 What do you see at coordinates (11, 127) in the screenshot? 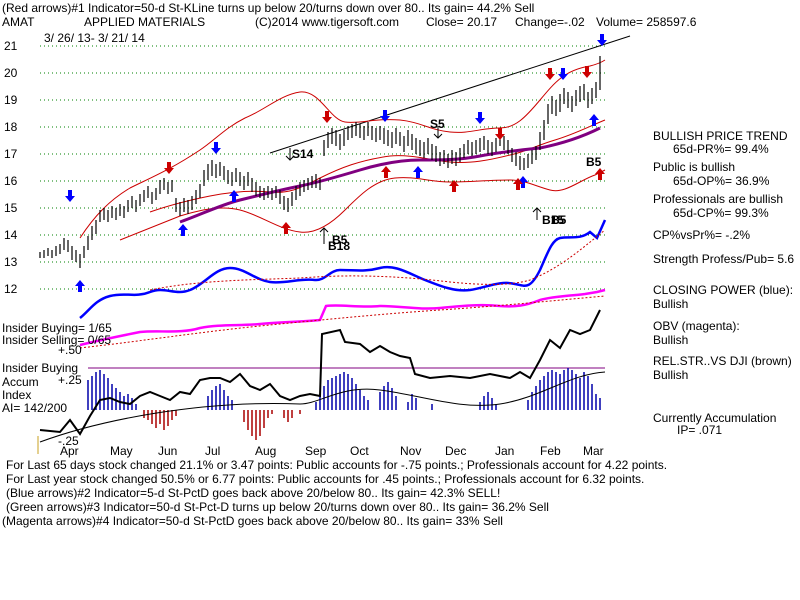
I see `y-tick: 18` at bounding box center [11, 127].